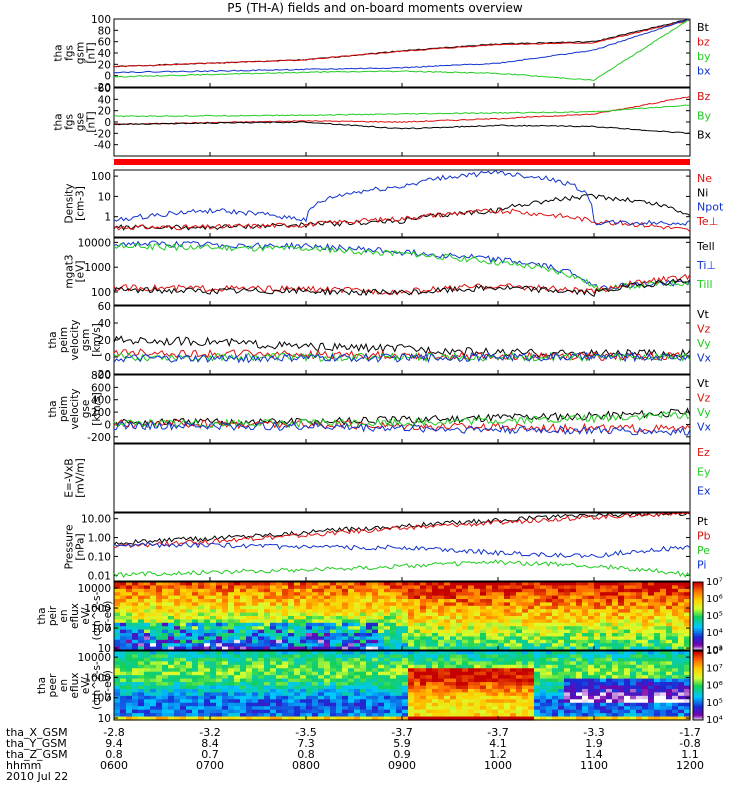 The height and width of the screenshot is (800, 750). Describe the element at coordinates (704, 427) in the screenshot. I see `legend-label-Vx: Vx` at that location.